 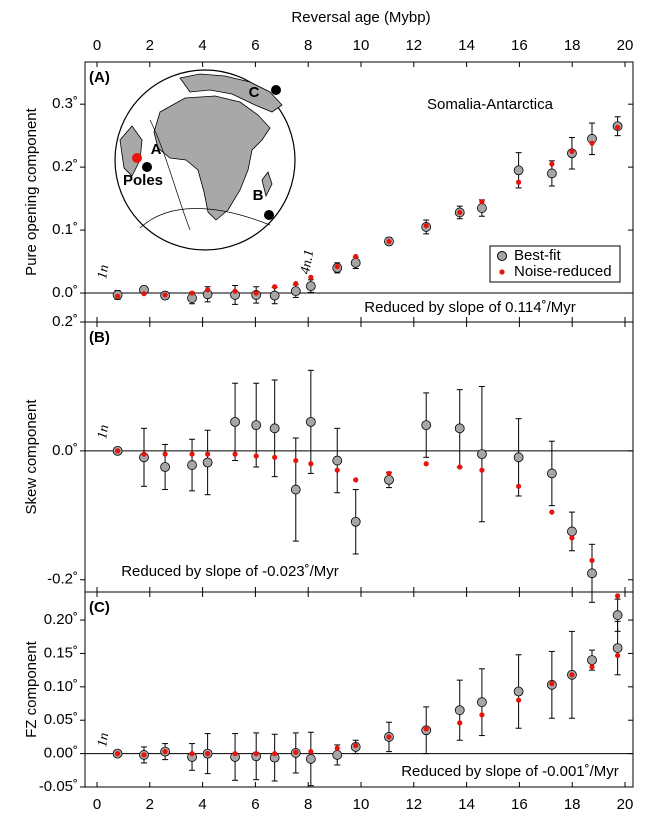 What do you see at coordinates (58, 786) in the screenshot?
I see `y-tick-label: -0.05˚` at bounding box center [58, 786].